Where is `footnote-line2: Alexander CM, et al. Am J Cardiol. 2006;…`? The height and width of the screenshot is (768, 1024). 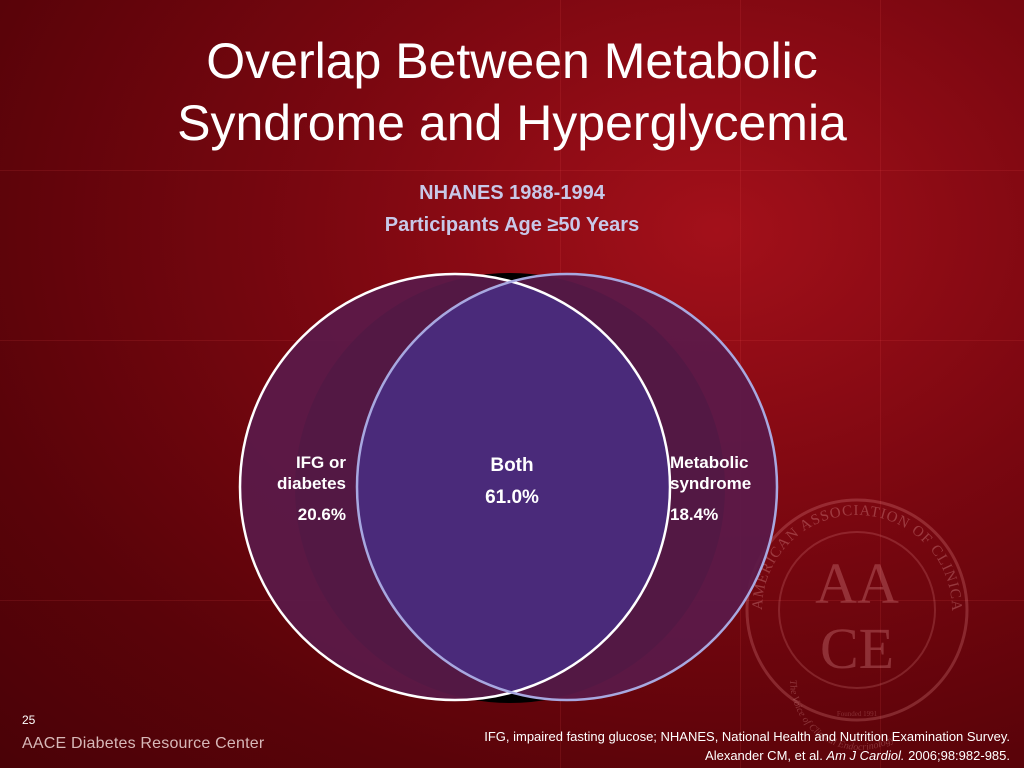 footnote-line2: Alexander CM, et al. Am J Cardiol. 2006;… is located at coordinates (747, 755).